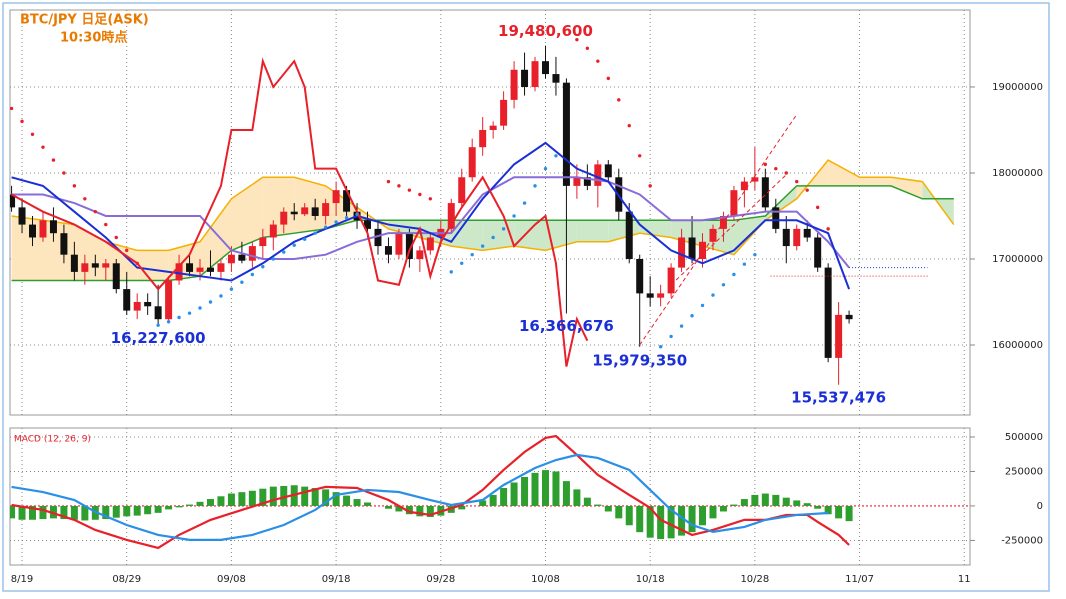  Describe the element at coordinates (52, 440) in the screenshot. I see `macd-label: MACD (12, 26, 9)` at that location.